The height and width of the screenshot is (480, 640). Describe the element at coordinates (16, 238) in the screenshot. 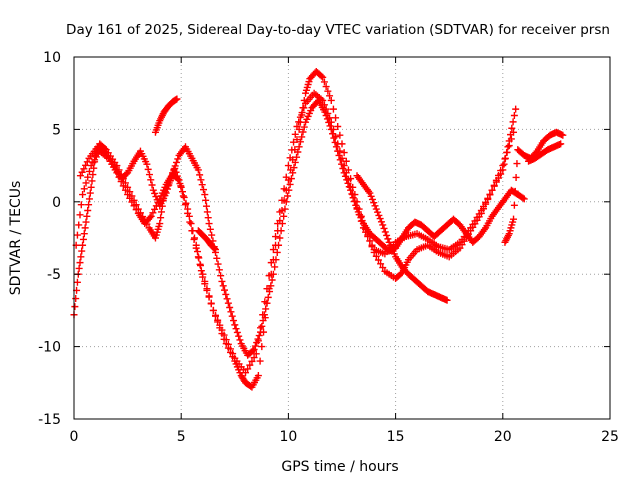

I see `y-axis-label: SDTVAR / TECUs` at that location.